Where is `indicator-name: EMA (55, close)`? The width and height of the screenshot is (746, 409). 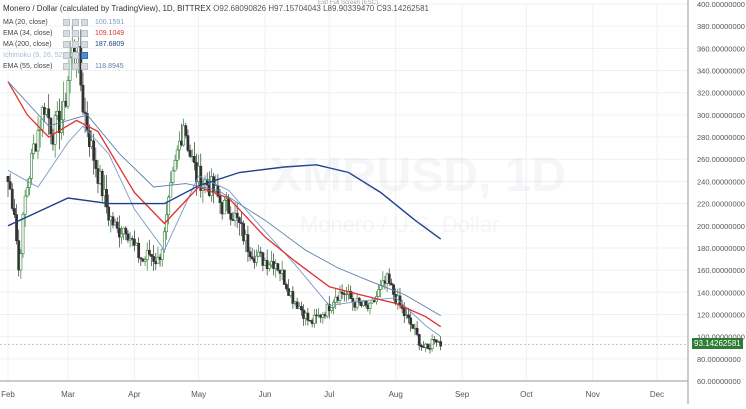 indicator-name: EMA (55, close) is located at coordinates (28, 66).